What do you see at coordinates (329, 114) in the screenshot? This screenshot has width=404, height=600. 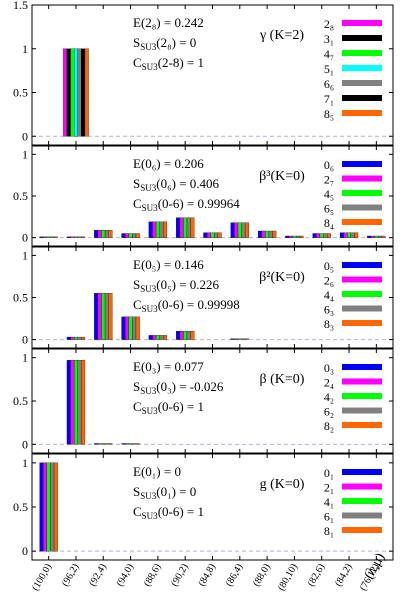 I see `legend-label: 8₅` at bounding box center [329, 114].